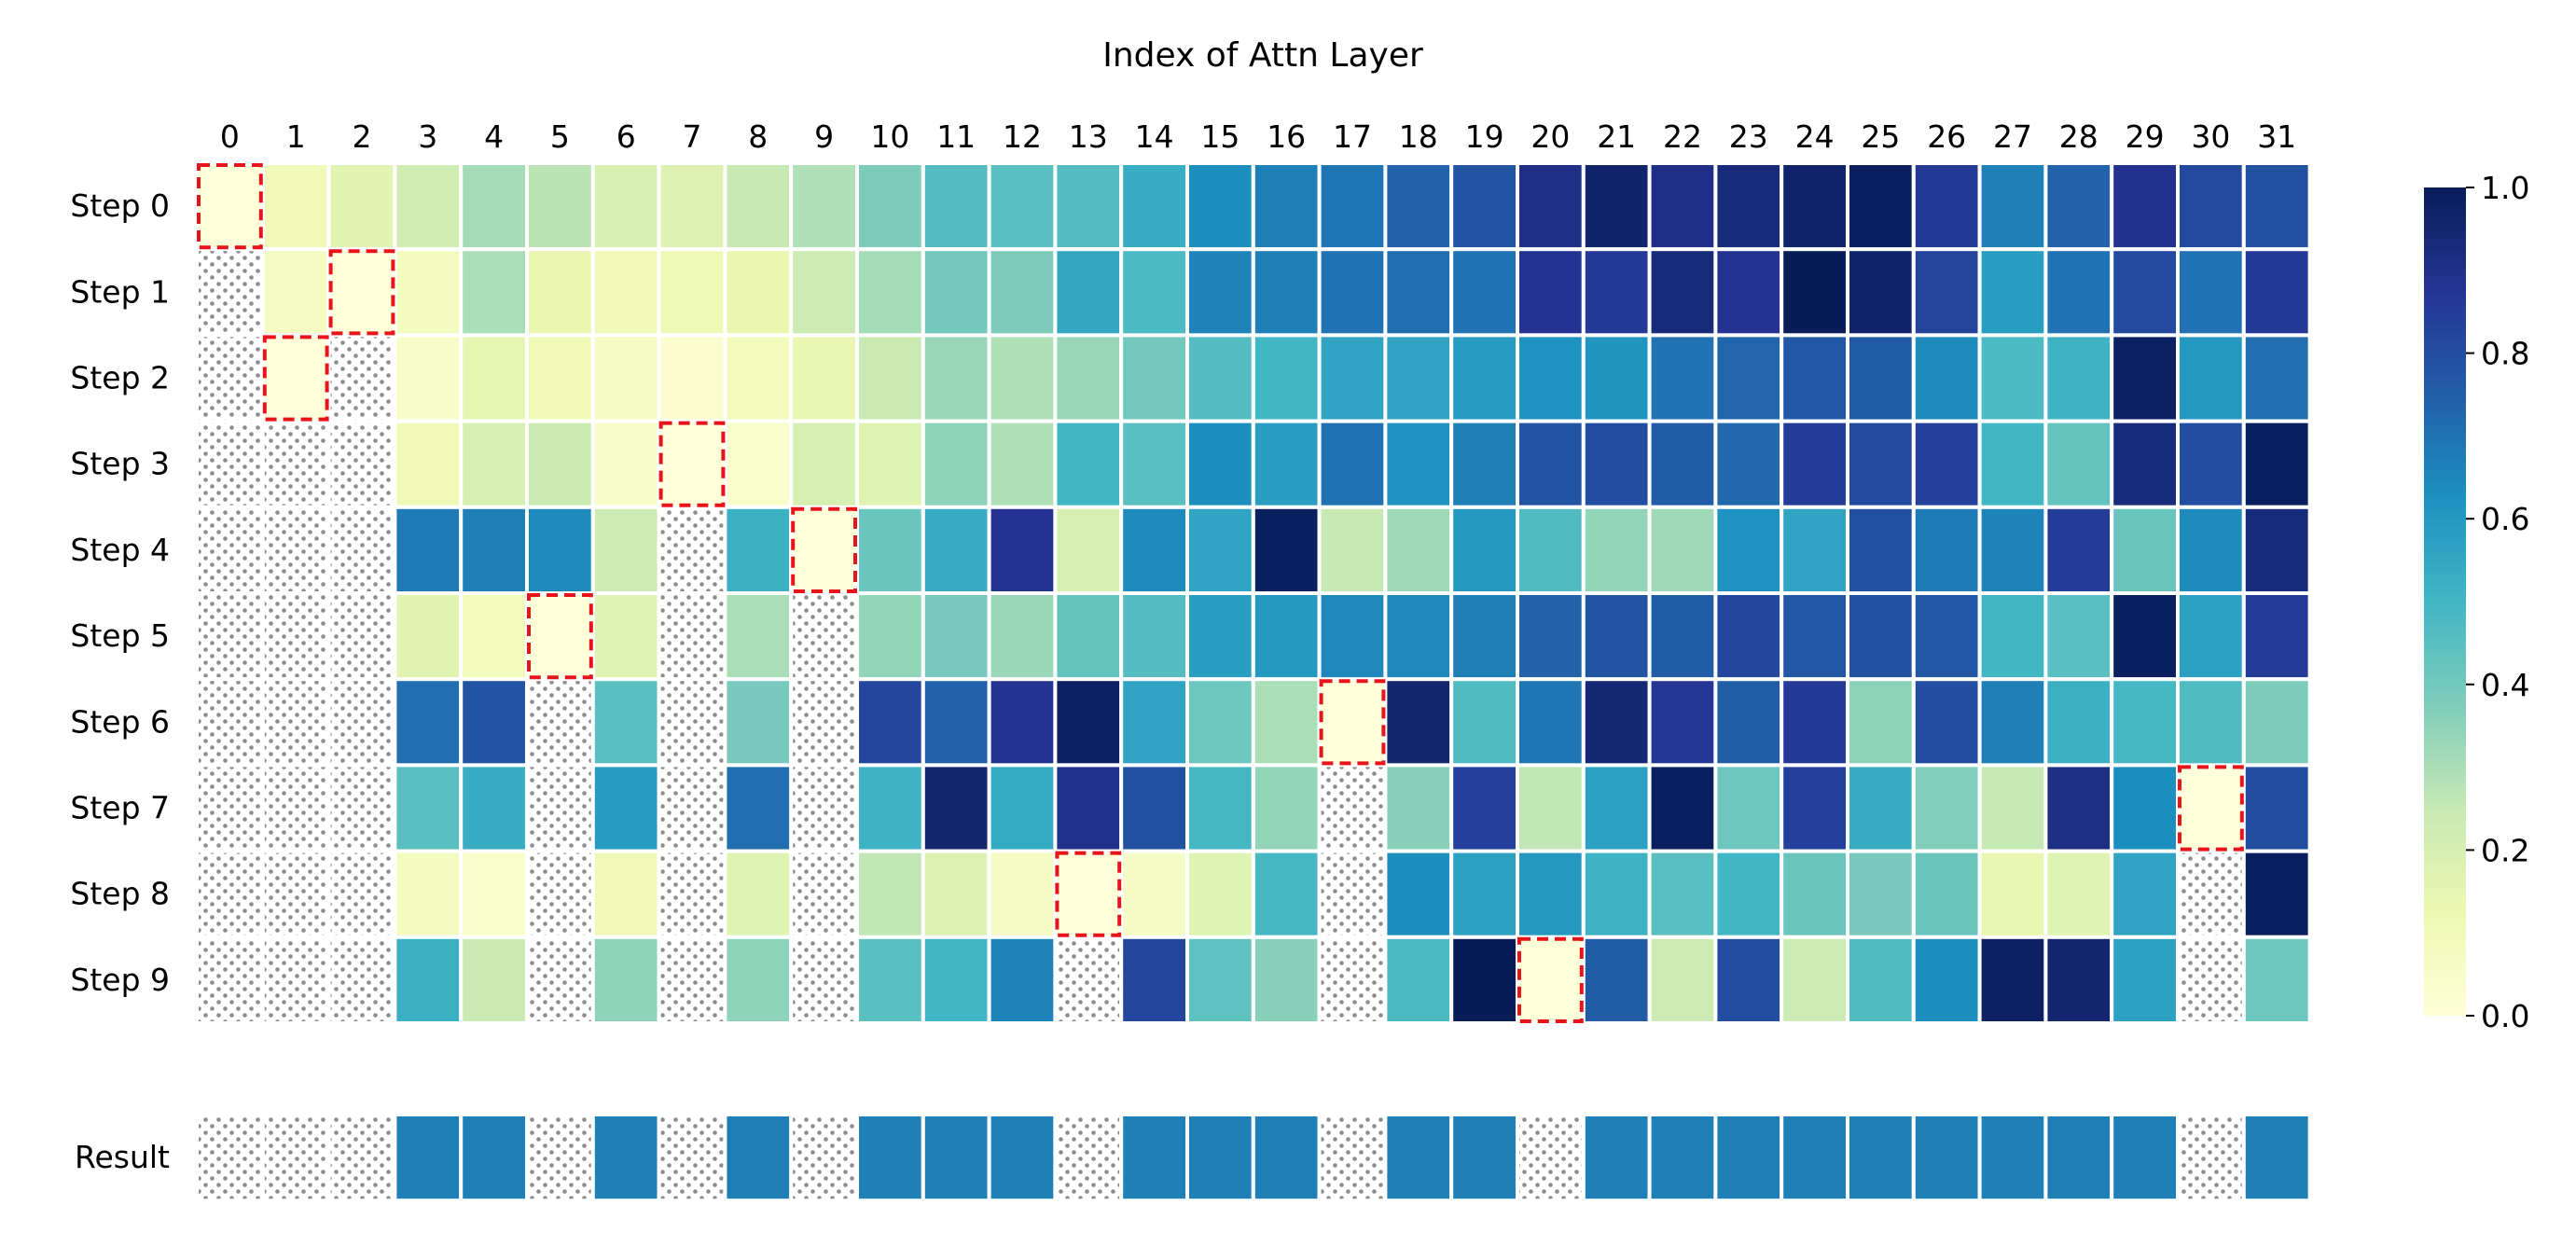 This screenshot has height=1247, width=2576. I want to click on column-label: 0, so click(230, 136).